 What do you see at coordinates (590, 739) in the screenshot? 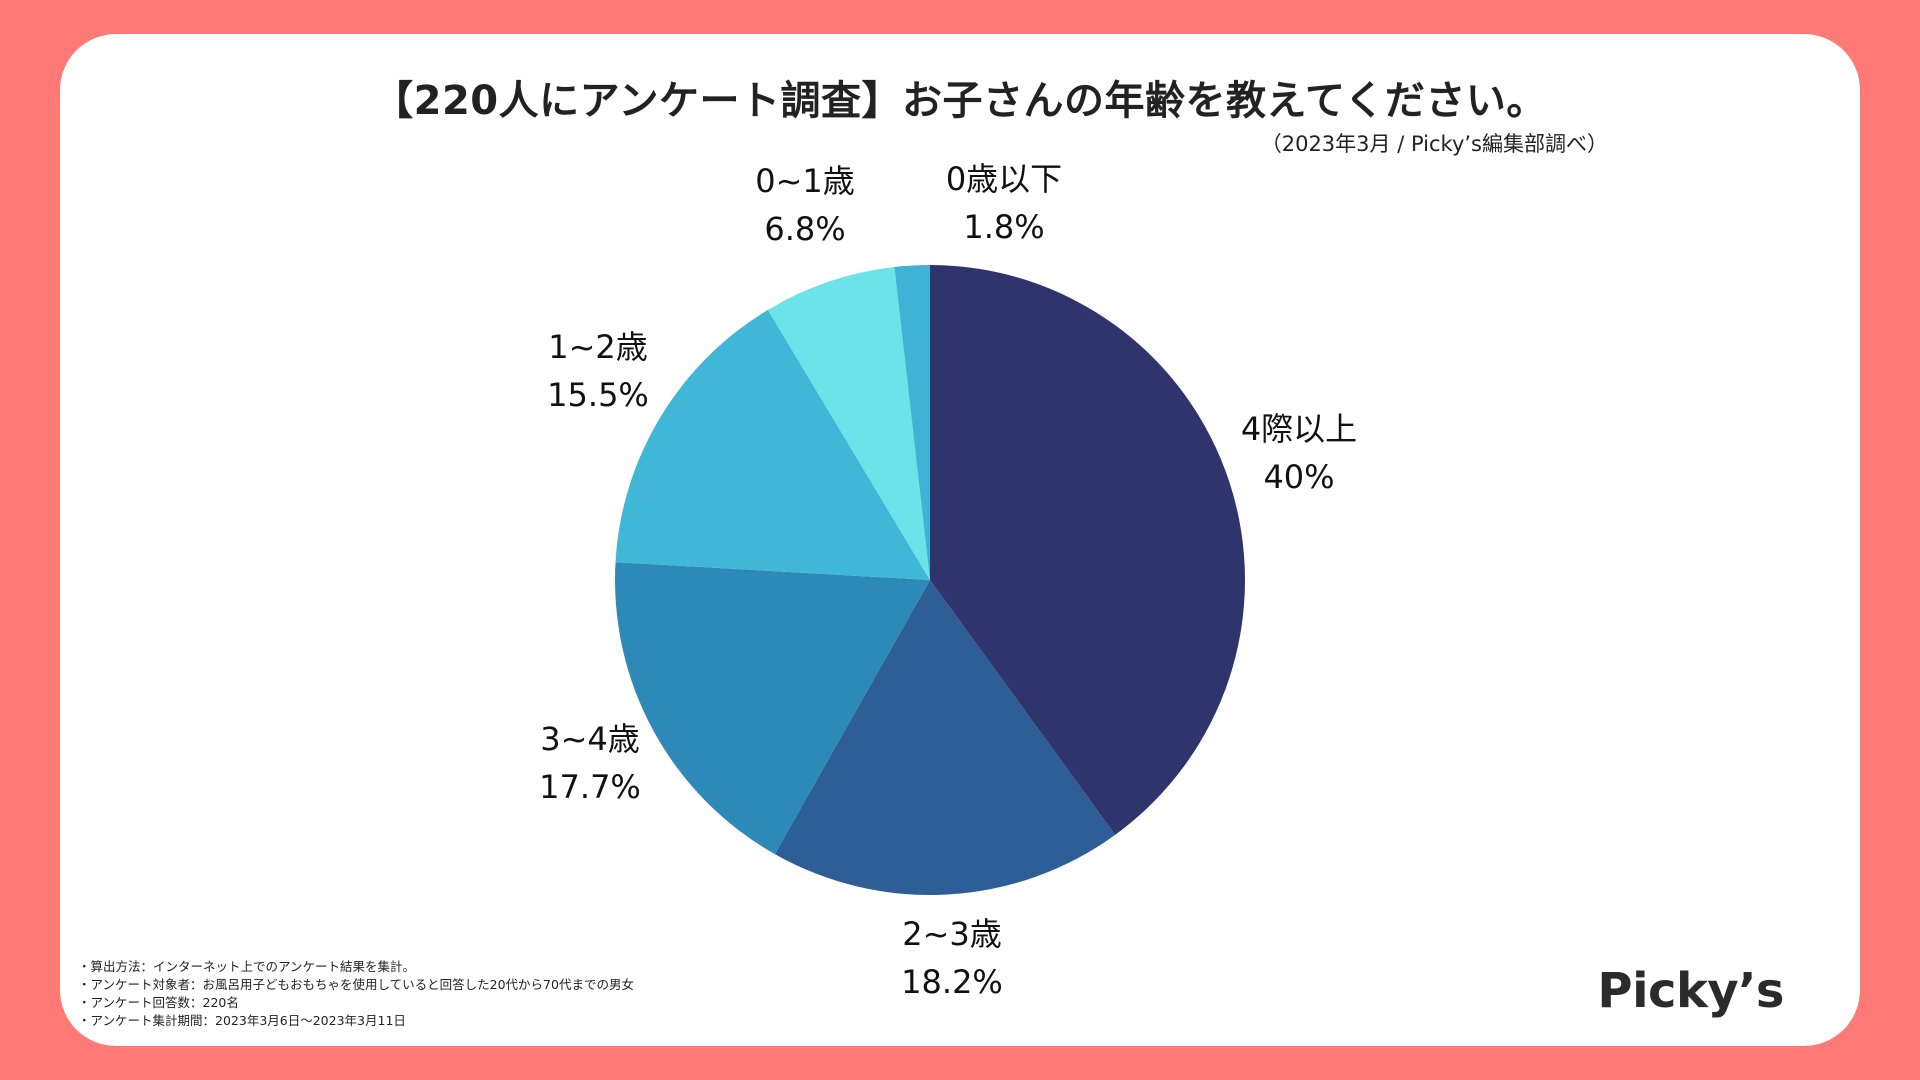
I see `slice-label-2: 3~4歳` at bounding box center [590, 739].